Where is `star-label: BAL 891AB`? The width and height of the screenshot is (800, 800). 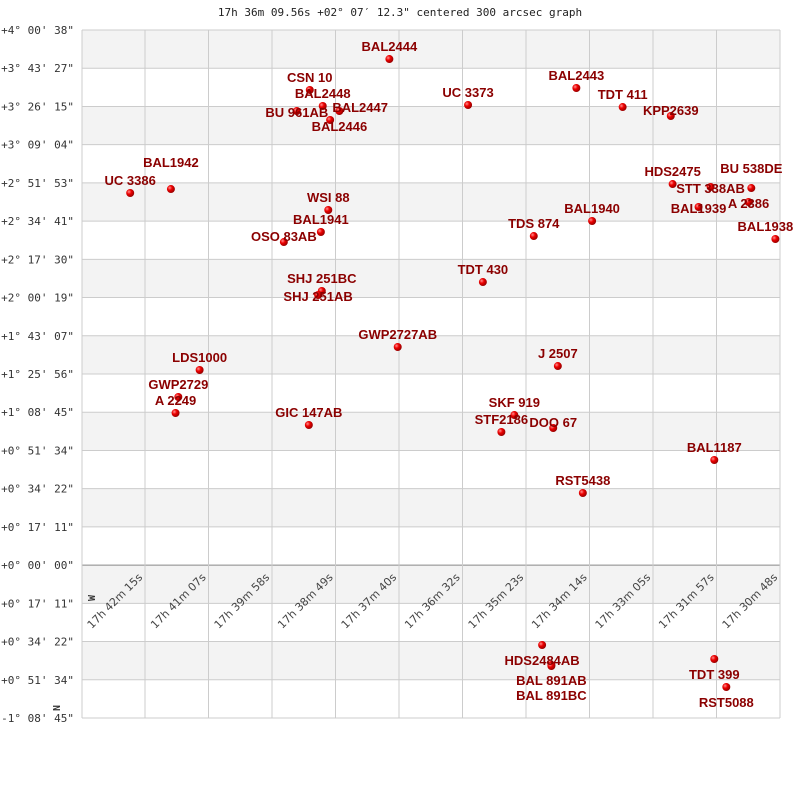 star-label: BAL 891AB is located at coordinates (551, 680).